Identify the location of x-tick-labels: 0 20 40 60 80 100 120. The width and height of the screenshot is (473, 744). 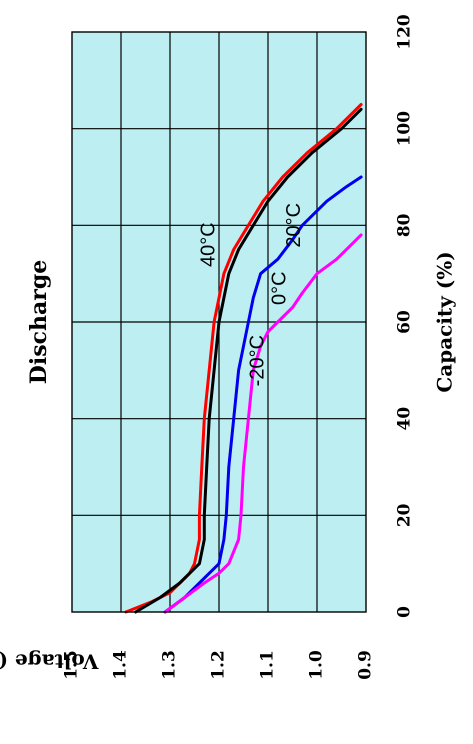
(405, 316).